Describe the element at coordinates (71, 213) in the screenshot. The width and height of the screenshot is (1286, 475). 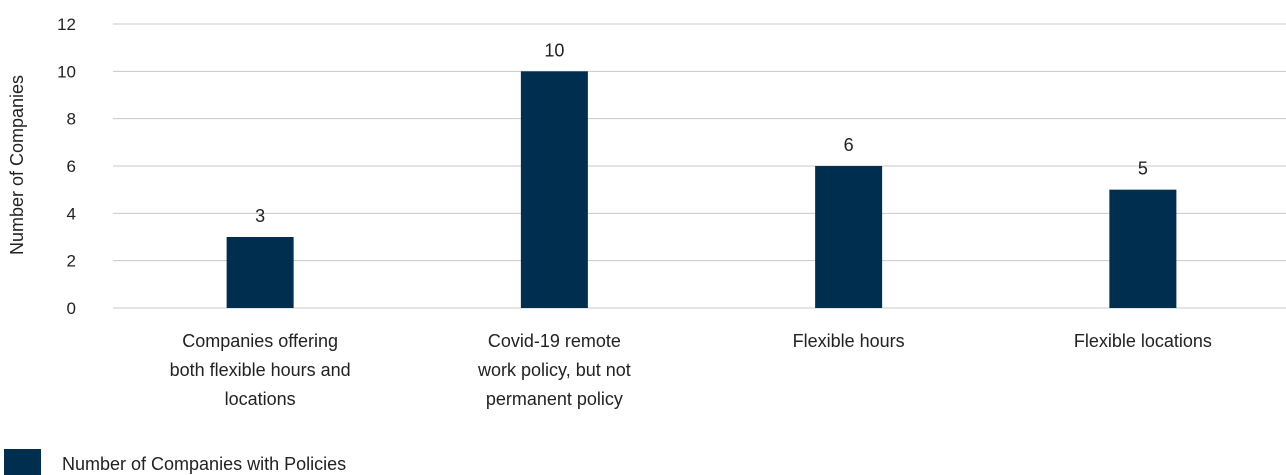
I see `y-tick-label: 4` at that location.